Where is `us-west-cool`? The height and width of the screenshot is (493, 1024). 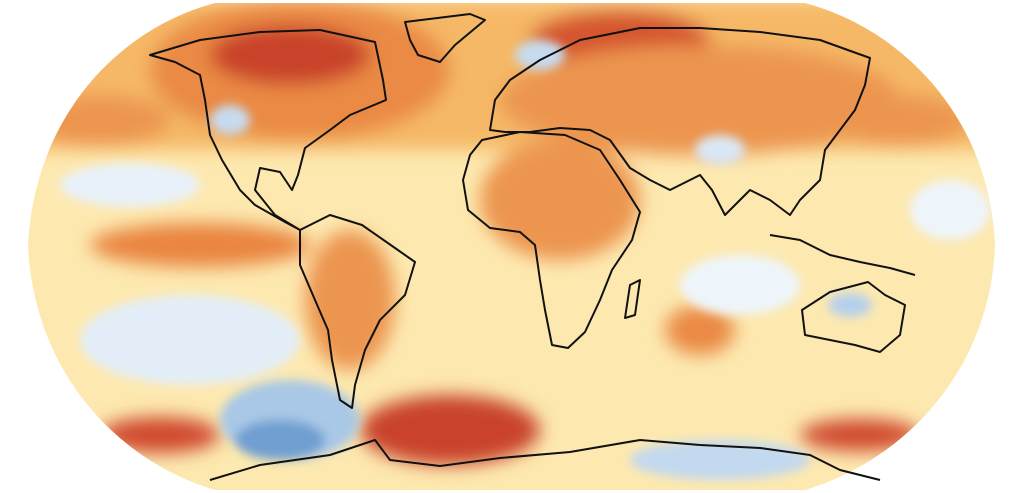
us-west-cool is located at coordinates (230, 120).